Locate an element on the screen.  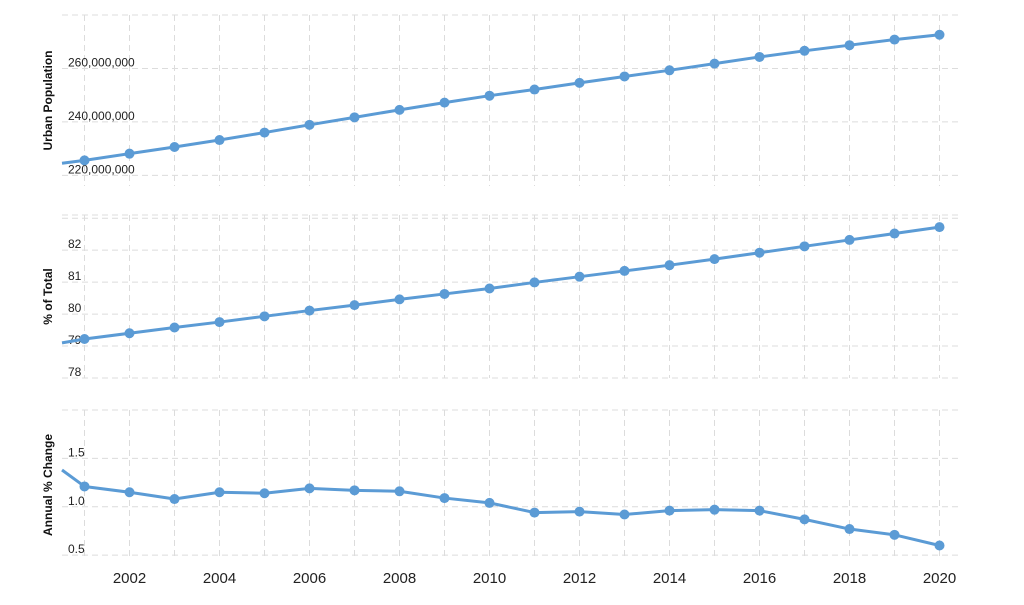
y-tick-label: 80 is located at coordinates (75, 308).